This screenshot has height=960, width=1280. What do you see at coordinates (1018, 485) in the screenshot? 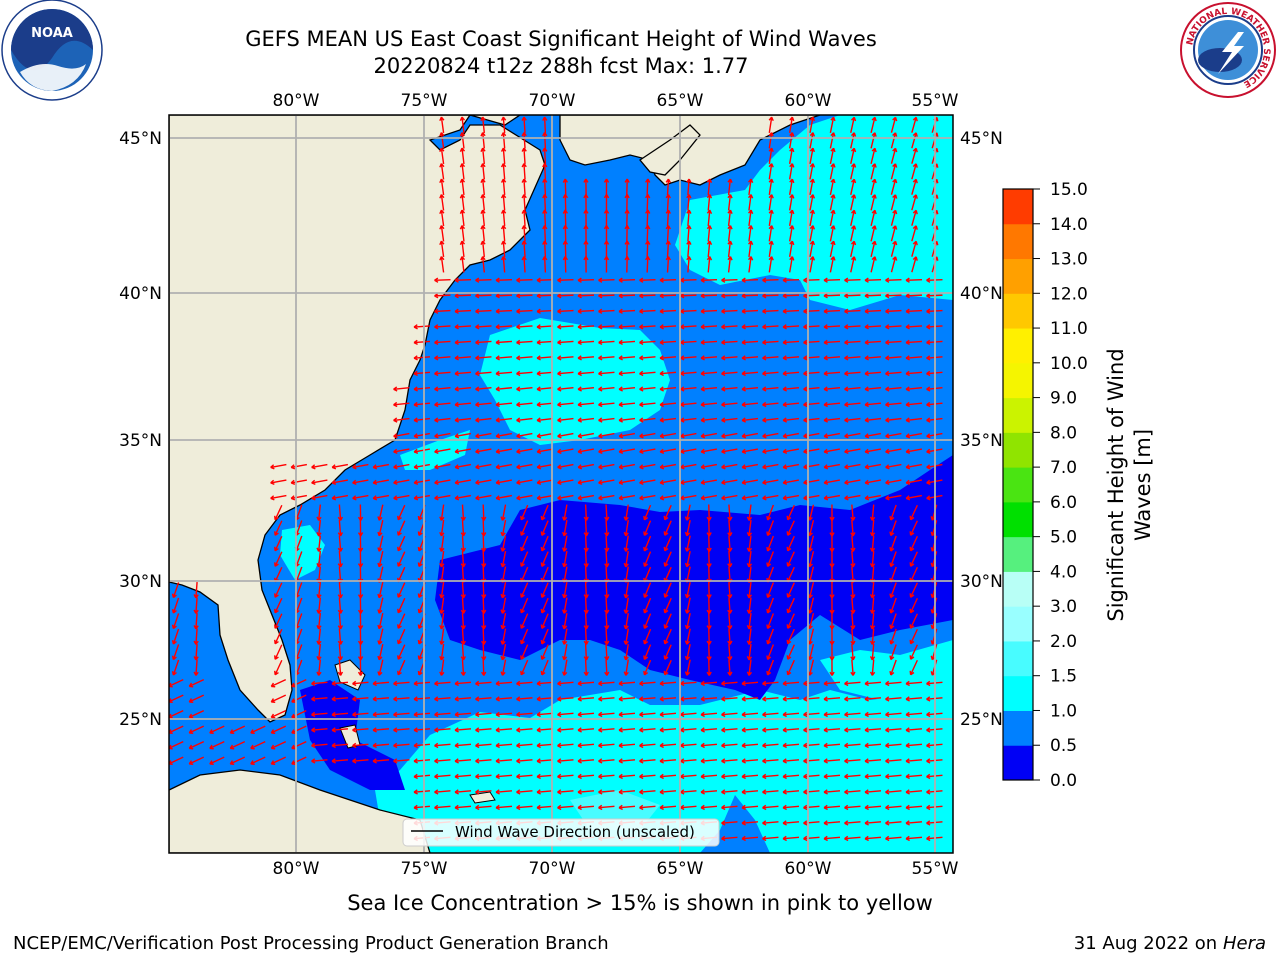
I see `colorbar` at bounding box center [1018, 485].